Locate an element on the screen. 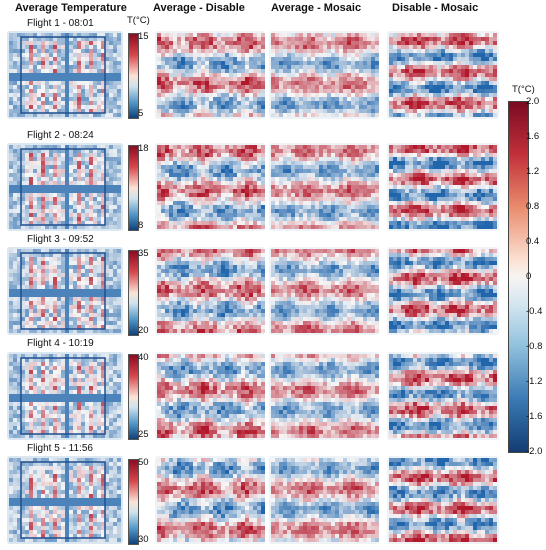  difference-tick-label: -1.2 is located at coordinates (534, 381).